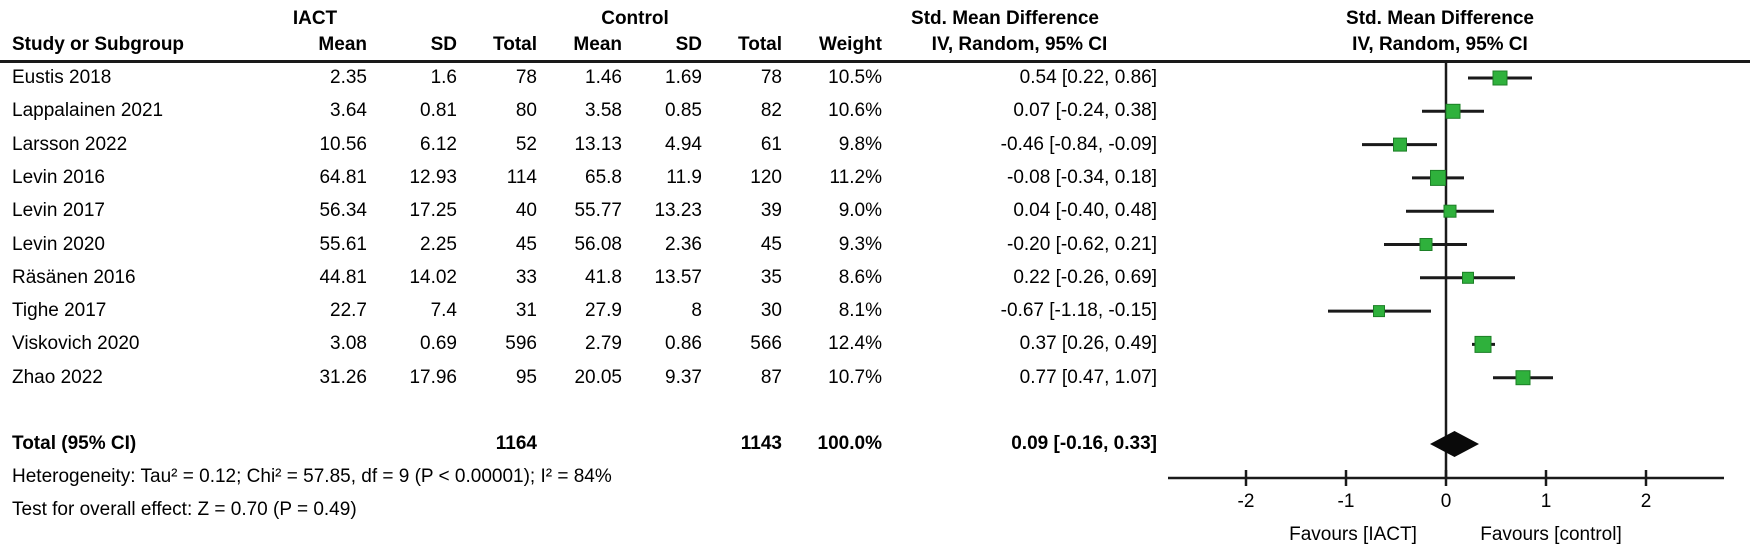  What do you see at coordinates (1085, 111) in the screenshot?
I see `smd-ci-text: 0.07 [-0.24, 0.38]` at bounding box center [1085, 111].